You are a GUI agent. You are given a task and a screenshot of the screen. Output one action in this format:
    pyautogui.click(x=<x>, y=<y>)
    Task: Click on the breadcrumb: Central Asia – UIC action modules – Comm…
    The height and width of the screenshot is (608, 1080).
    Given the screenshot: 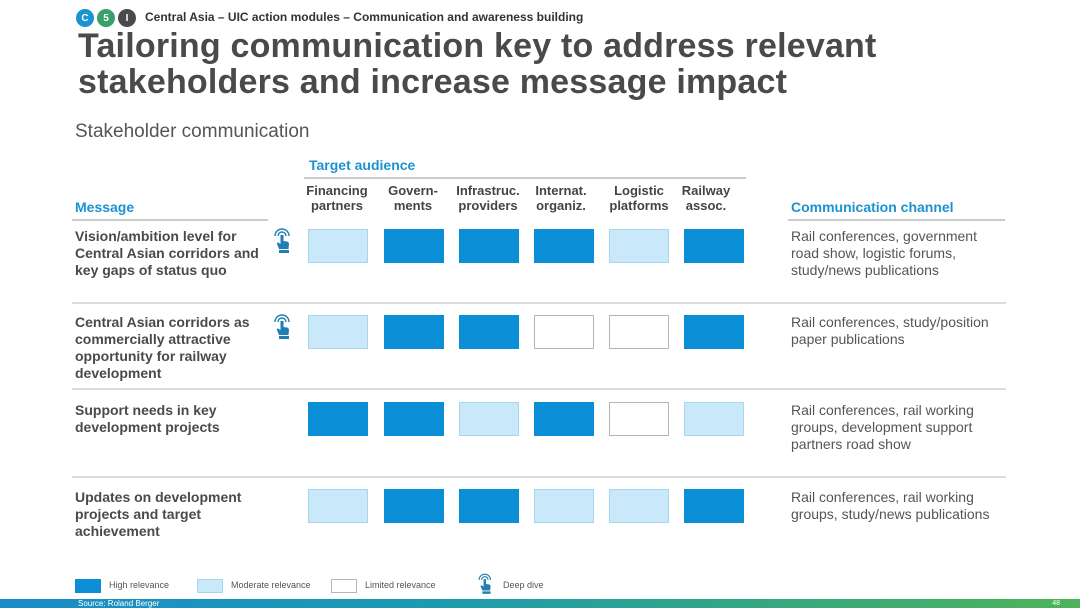 What is the action you would take?
    pyautogui.click(x=364, y=17)
    